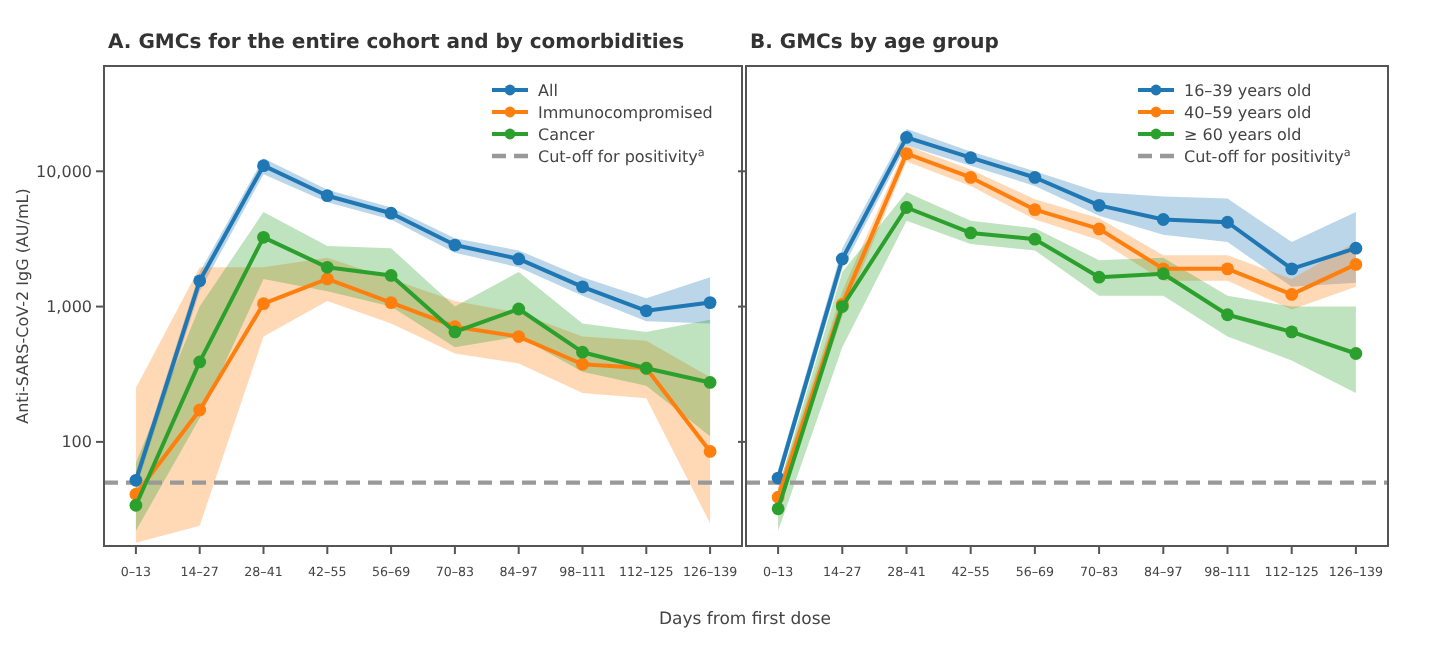  Describe the element at coordinates (745, 620) in the screenshot. I see `x-axis-title: Days from first dose` at that location.